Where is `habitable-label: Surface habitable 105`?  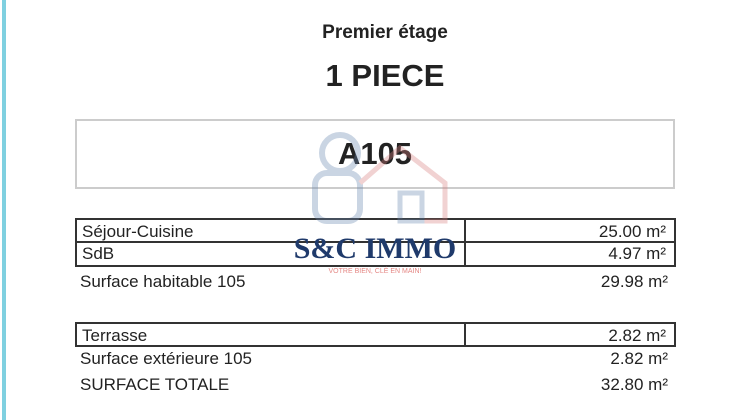 habitable-label: Surface habitable 105 is located at coordinates (163, 281).